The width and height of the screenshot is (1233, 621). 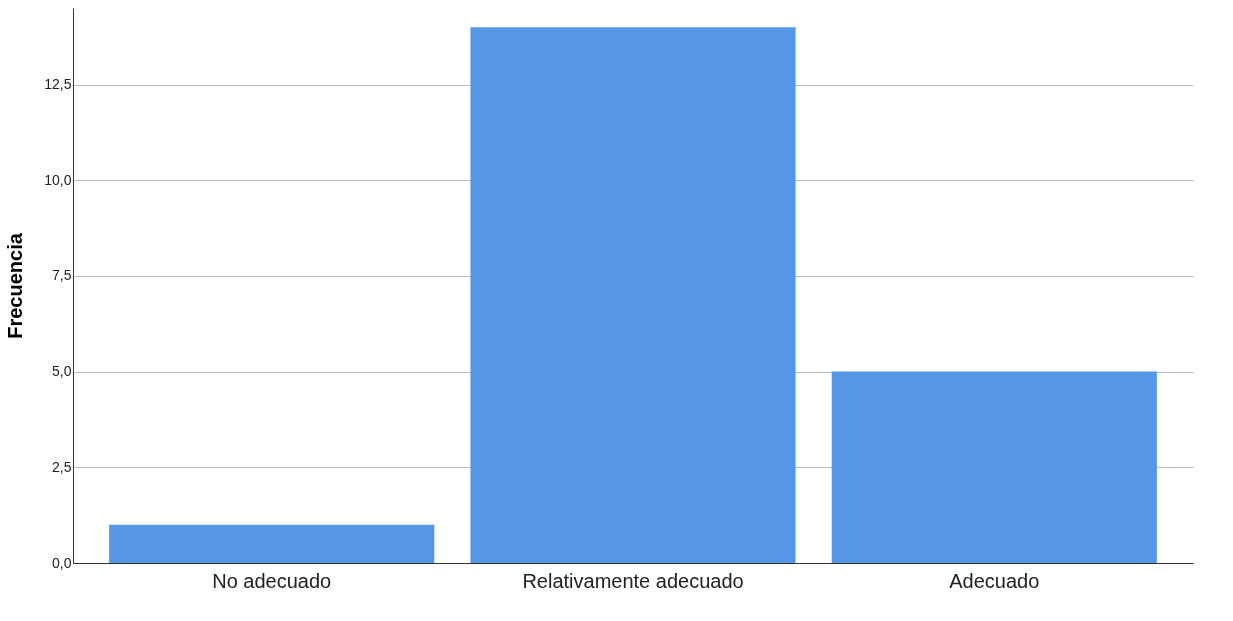 I want to click on x-tick-label: Relativamente adecuado, so click(x=633, y=580).